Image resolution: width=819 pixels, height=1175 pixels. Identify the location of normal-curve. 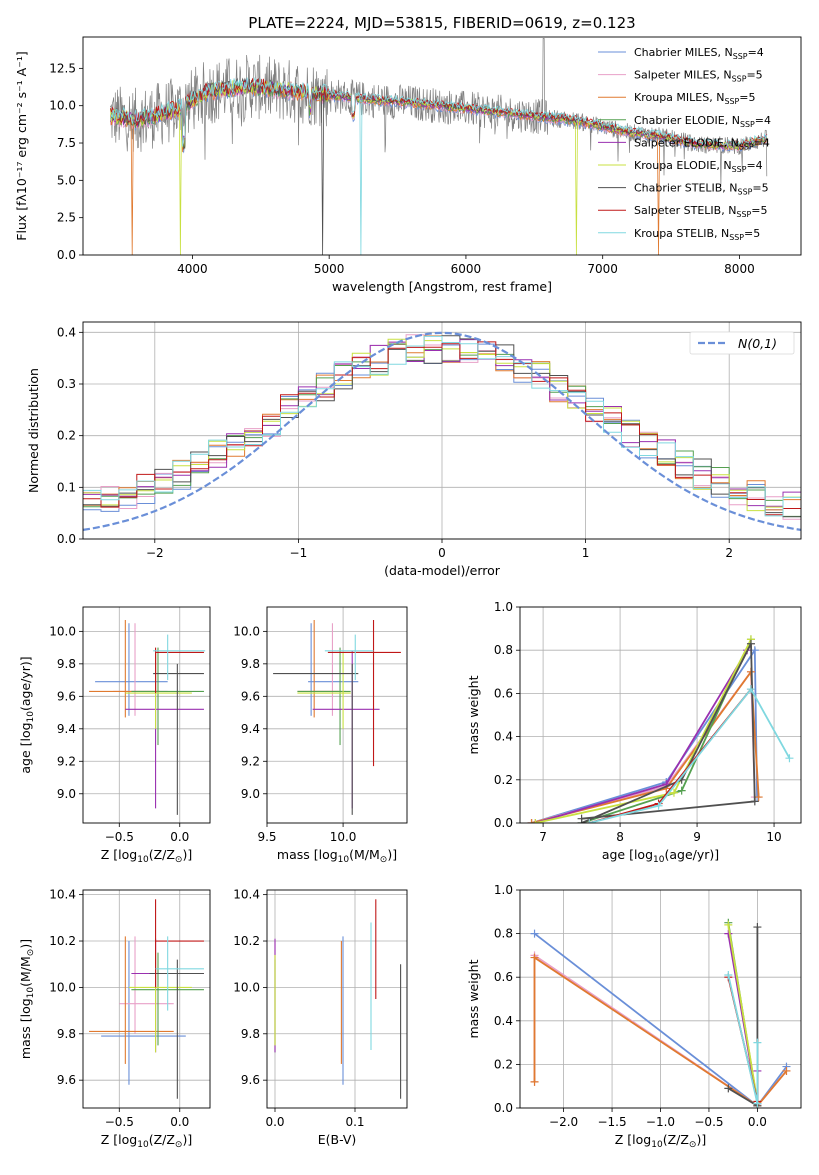
(442, 431).